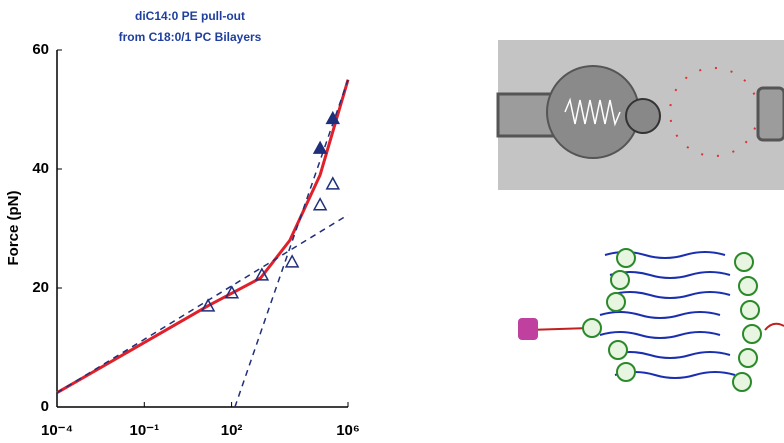 The image size is (784, 443). I want to click on y-tick-label: 0, so click(45, 406).